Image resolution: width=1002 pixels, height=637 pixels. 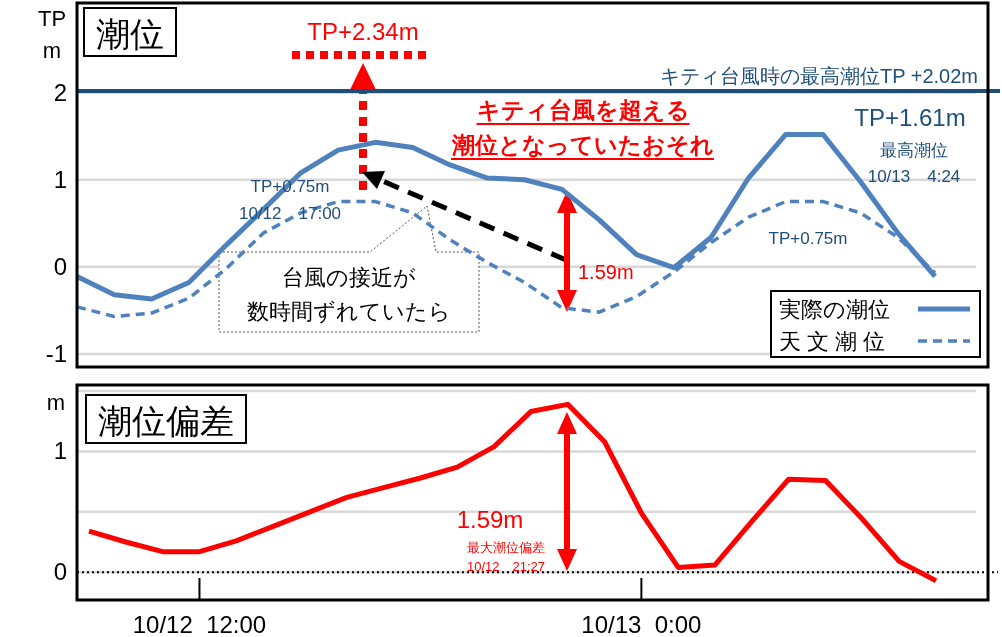 I want to click on y-tick-label: -1, so click(x=56, y=353).